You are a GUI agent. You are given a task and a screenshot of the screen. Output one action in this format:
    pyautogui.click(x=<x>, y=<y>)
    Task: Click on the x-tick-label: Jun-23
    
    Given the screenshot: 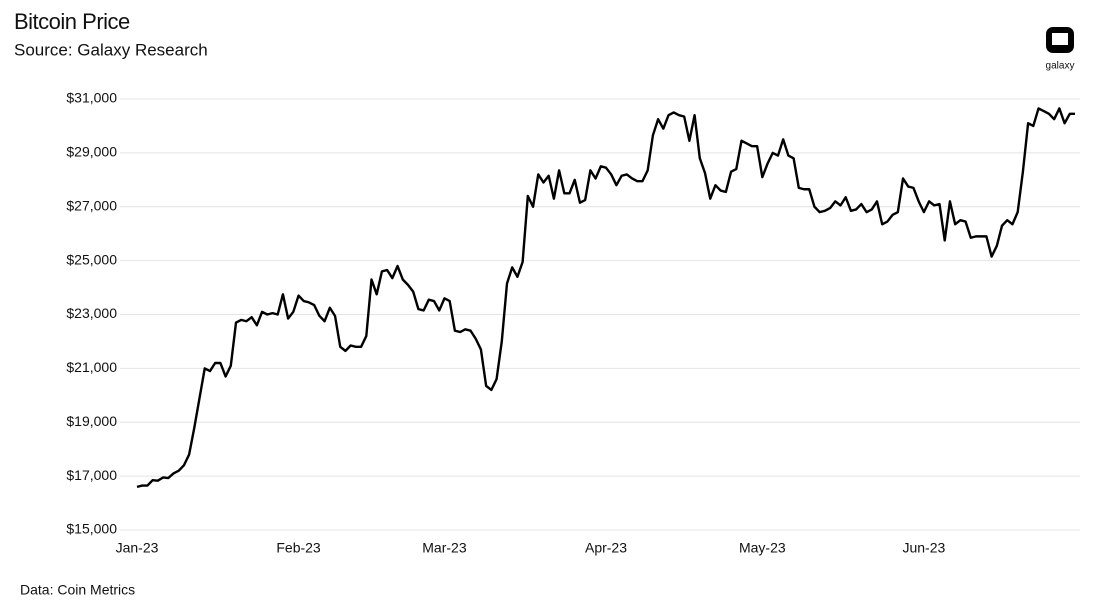 What is the action you would take?
    pyautogui.click(x=923, y=548)
    